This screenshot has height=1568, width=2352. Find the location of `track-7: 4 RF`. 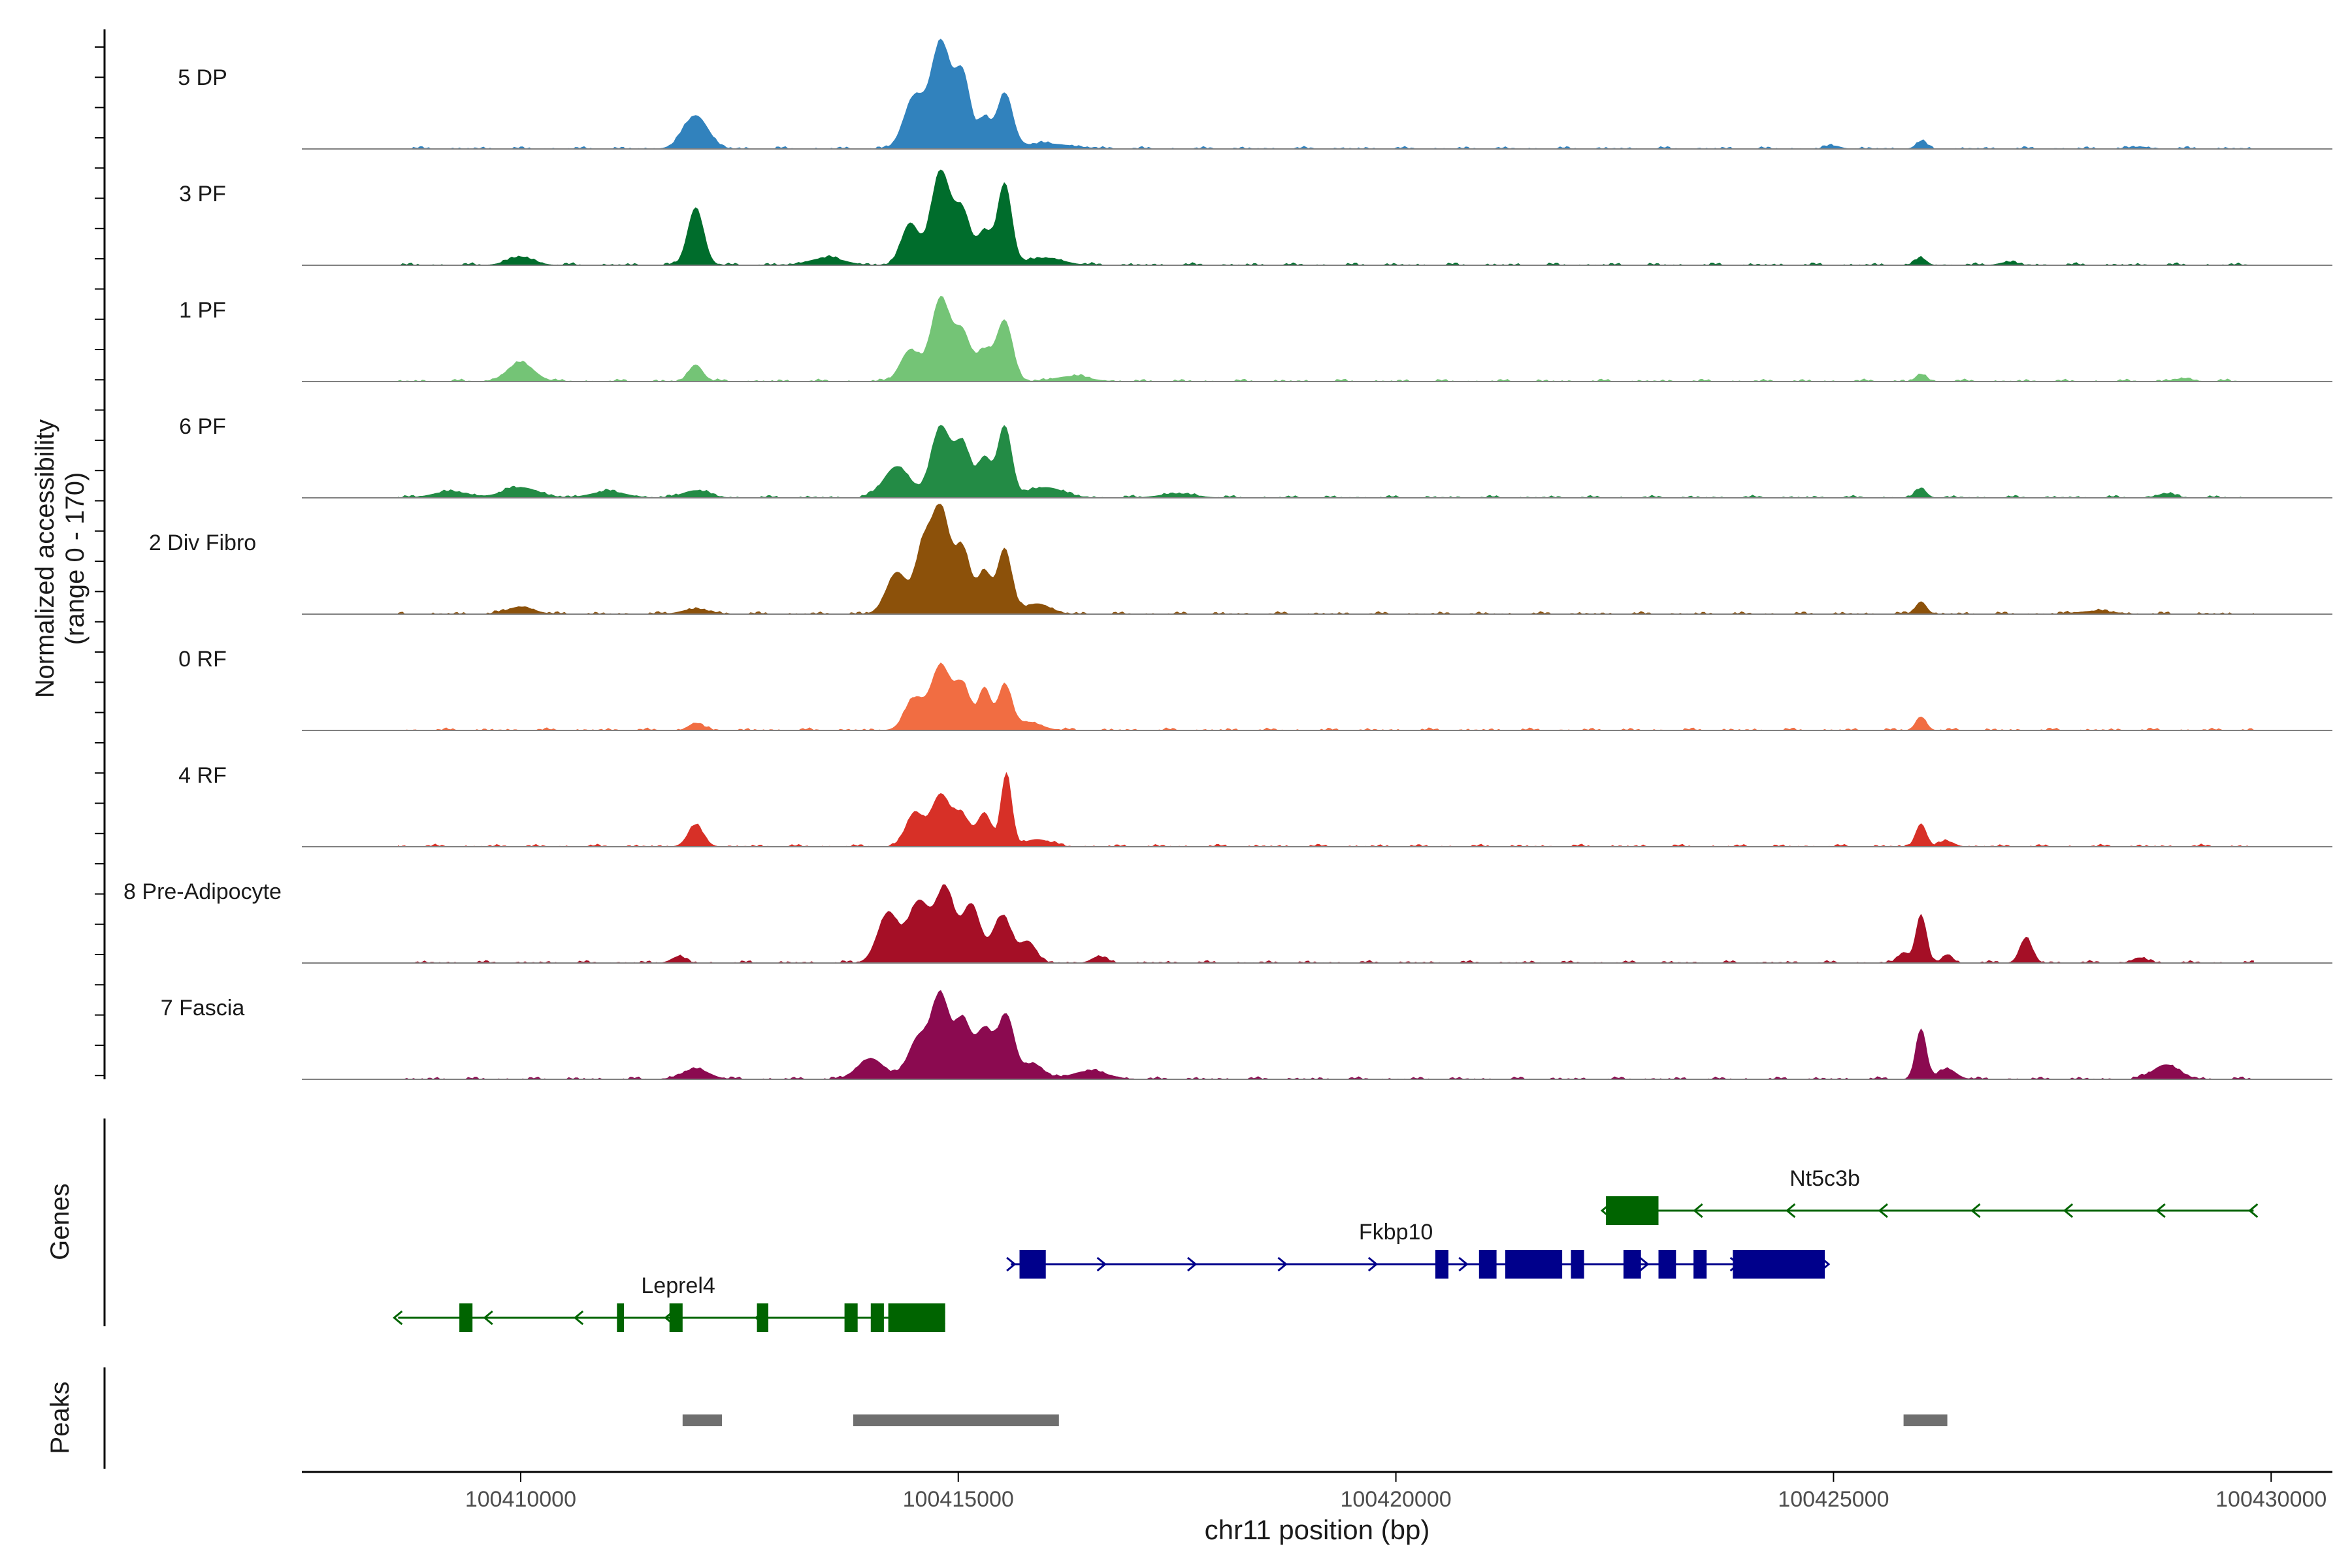

track-7: 4 RF is located at coordinates (1255, 805).